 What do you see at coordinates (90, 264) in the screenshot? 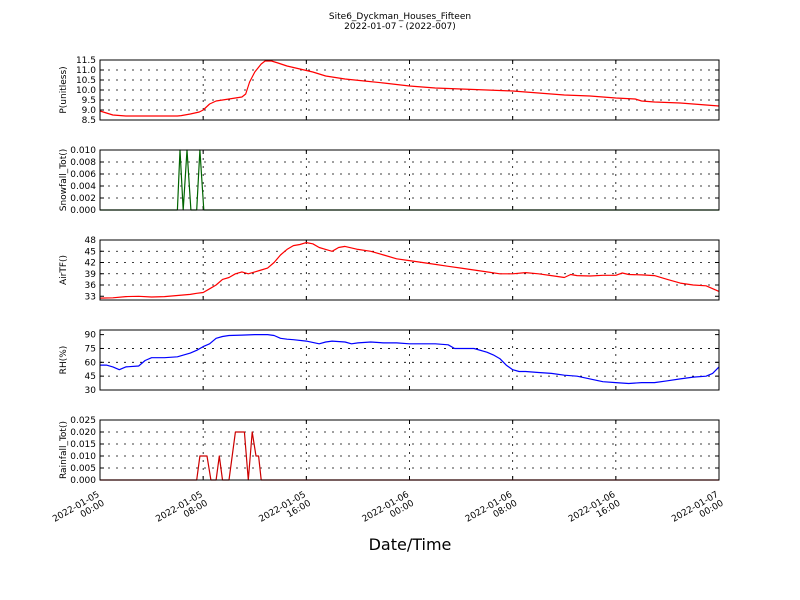
I see `y-tick-label: 42` at bounding box center [90, 264].